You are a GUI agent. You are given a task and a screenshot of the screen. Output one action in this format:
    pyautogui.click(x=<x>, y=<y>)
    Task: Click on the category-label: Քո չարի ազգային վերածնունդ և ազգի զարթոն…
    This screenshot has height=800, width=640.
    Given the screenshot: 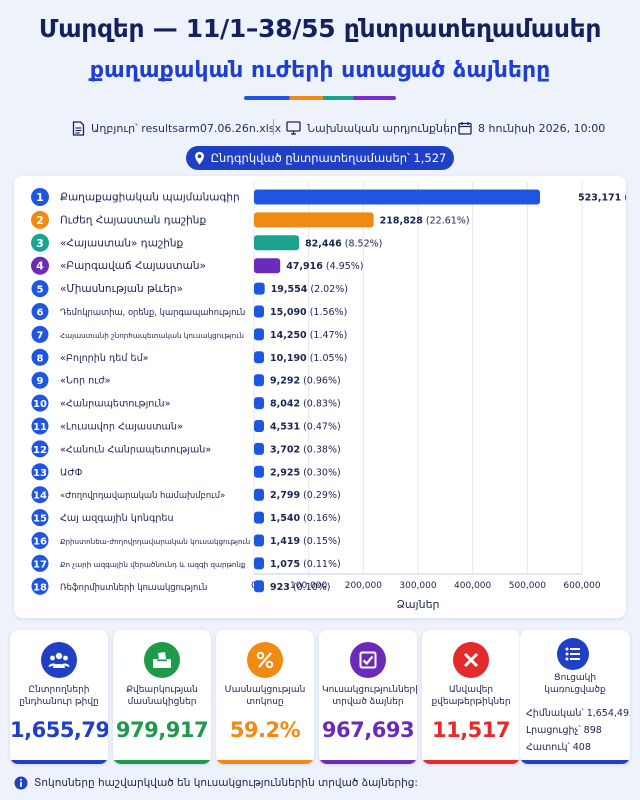 What is the action you would take?
    pyautogui.click(x=153, y=564)
    